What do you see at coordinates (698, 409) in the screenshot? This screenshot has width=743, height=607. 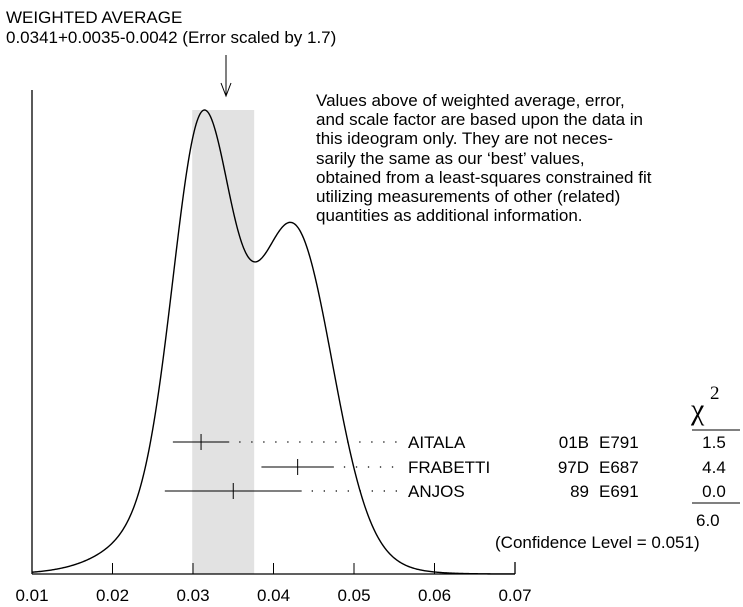 I see `chi2-header-symbol: χ` at bounding box center [698, 409].